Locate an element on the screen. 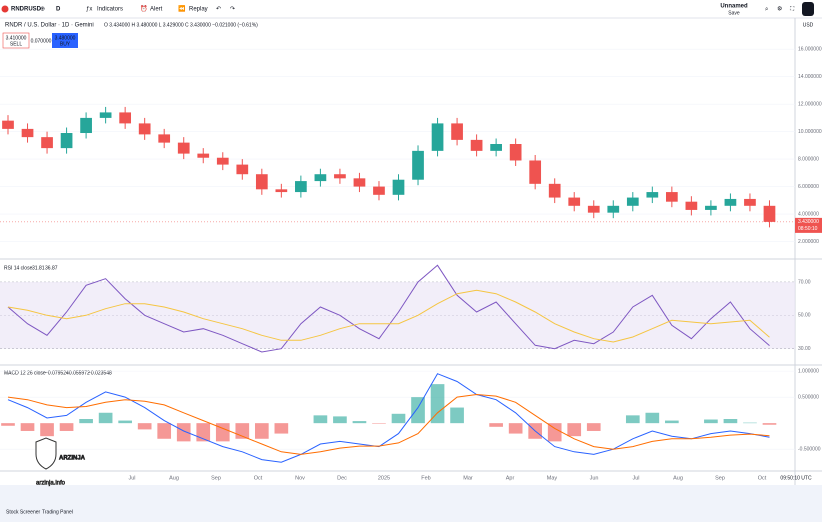  undo: ↶ is located at coordinates (218, 9).